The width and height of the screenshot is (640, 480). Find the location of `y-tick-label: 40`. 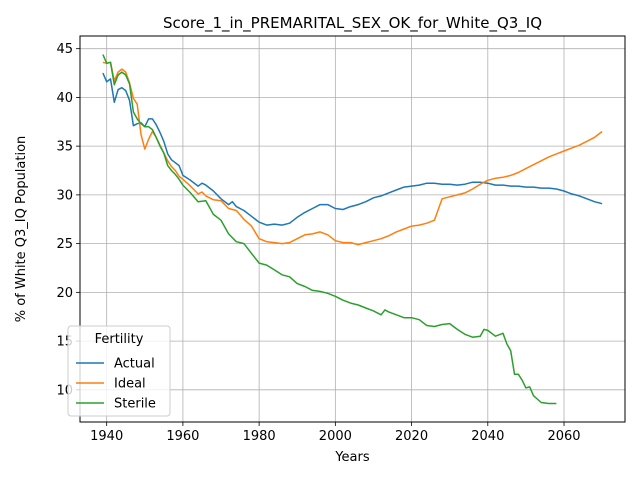

y-tick-label: 40 is located at coordinates (64, 98).